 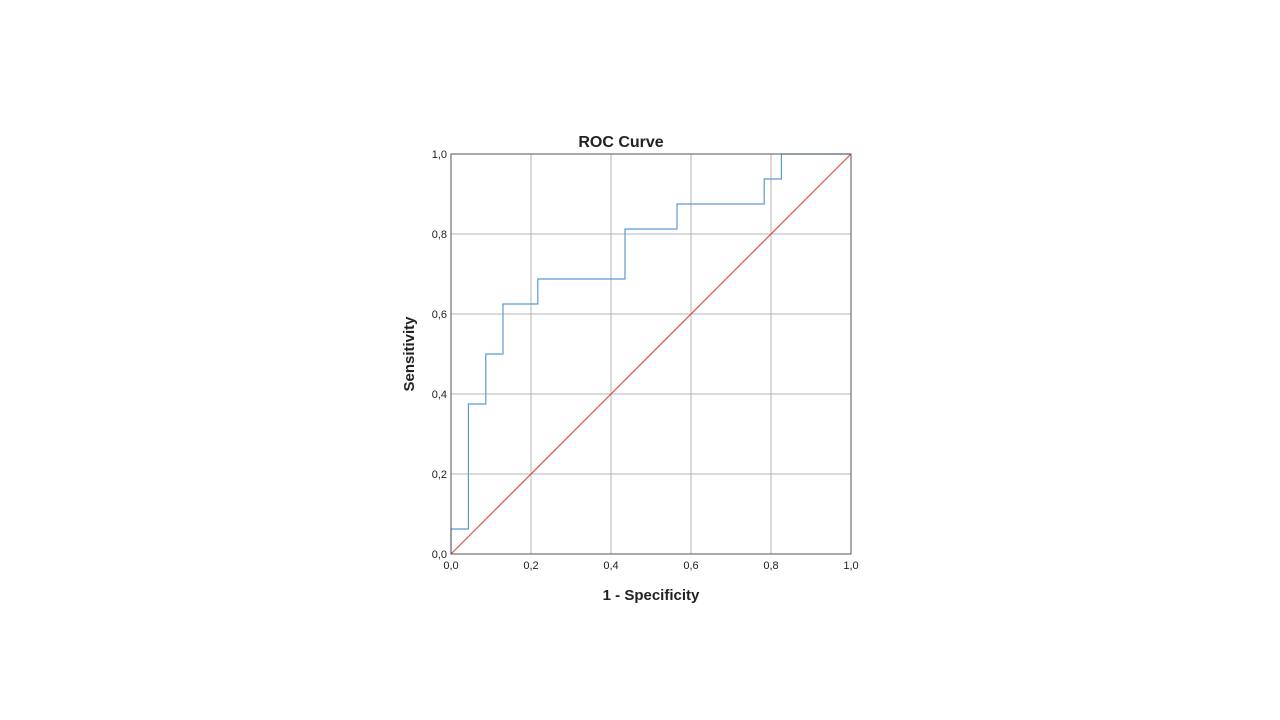 What do you see at coordinates (409, 354) in the screenshot?
I see `y-axis-label: Sensitivity` at bounding box center [409, 354].